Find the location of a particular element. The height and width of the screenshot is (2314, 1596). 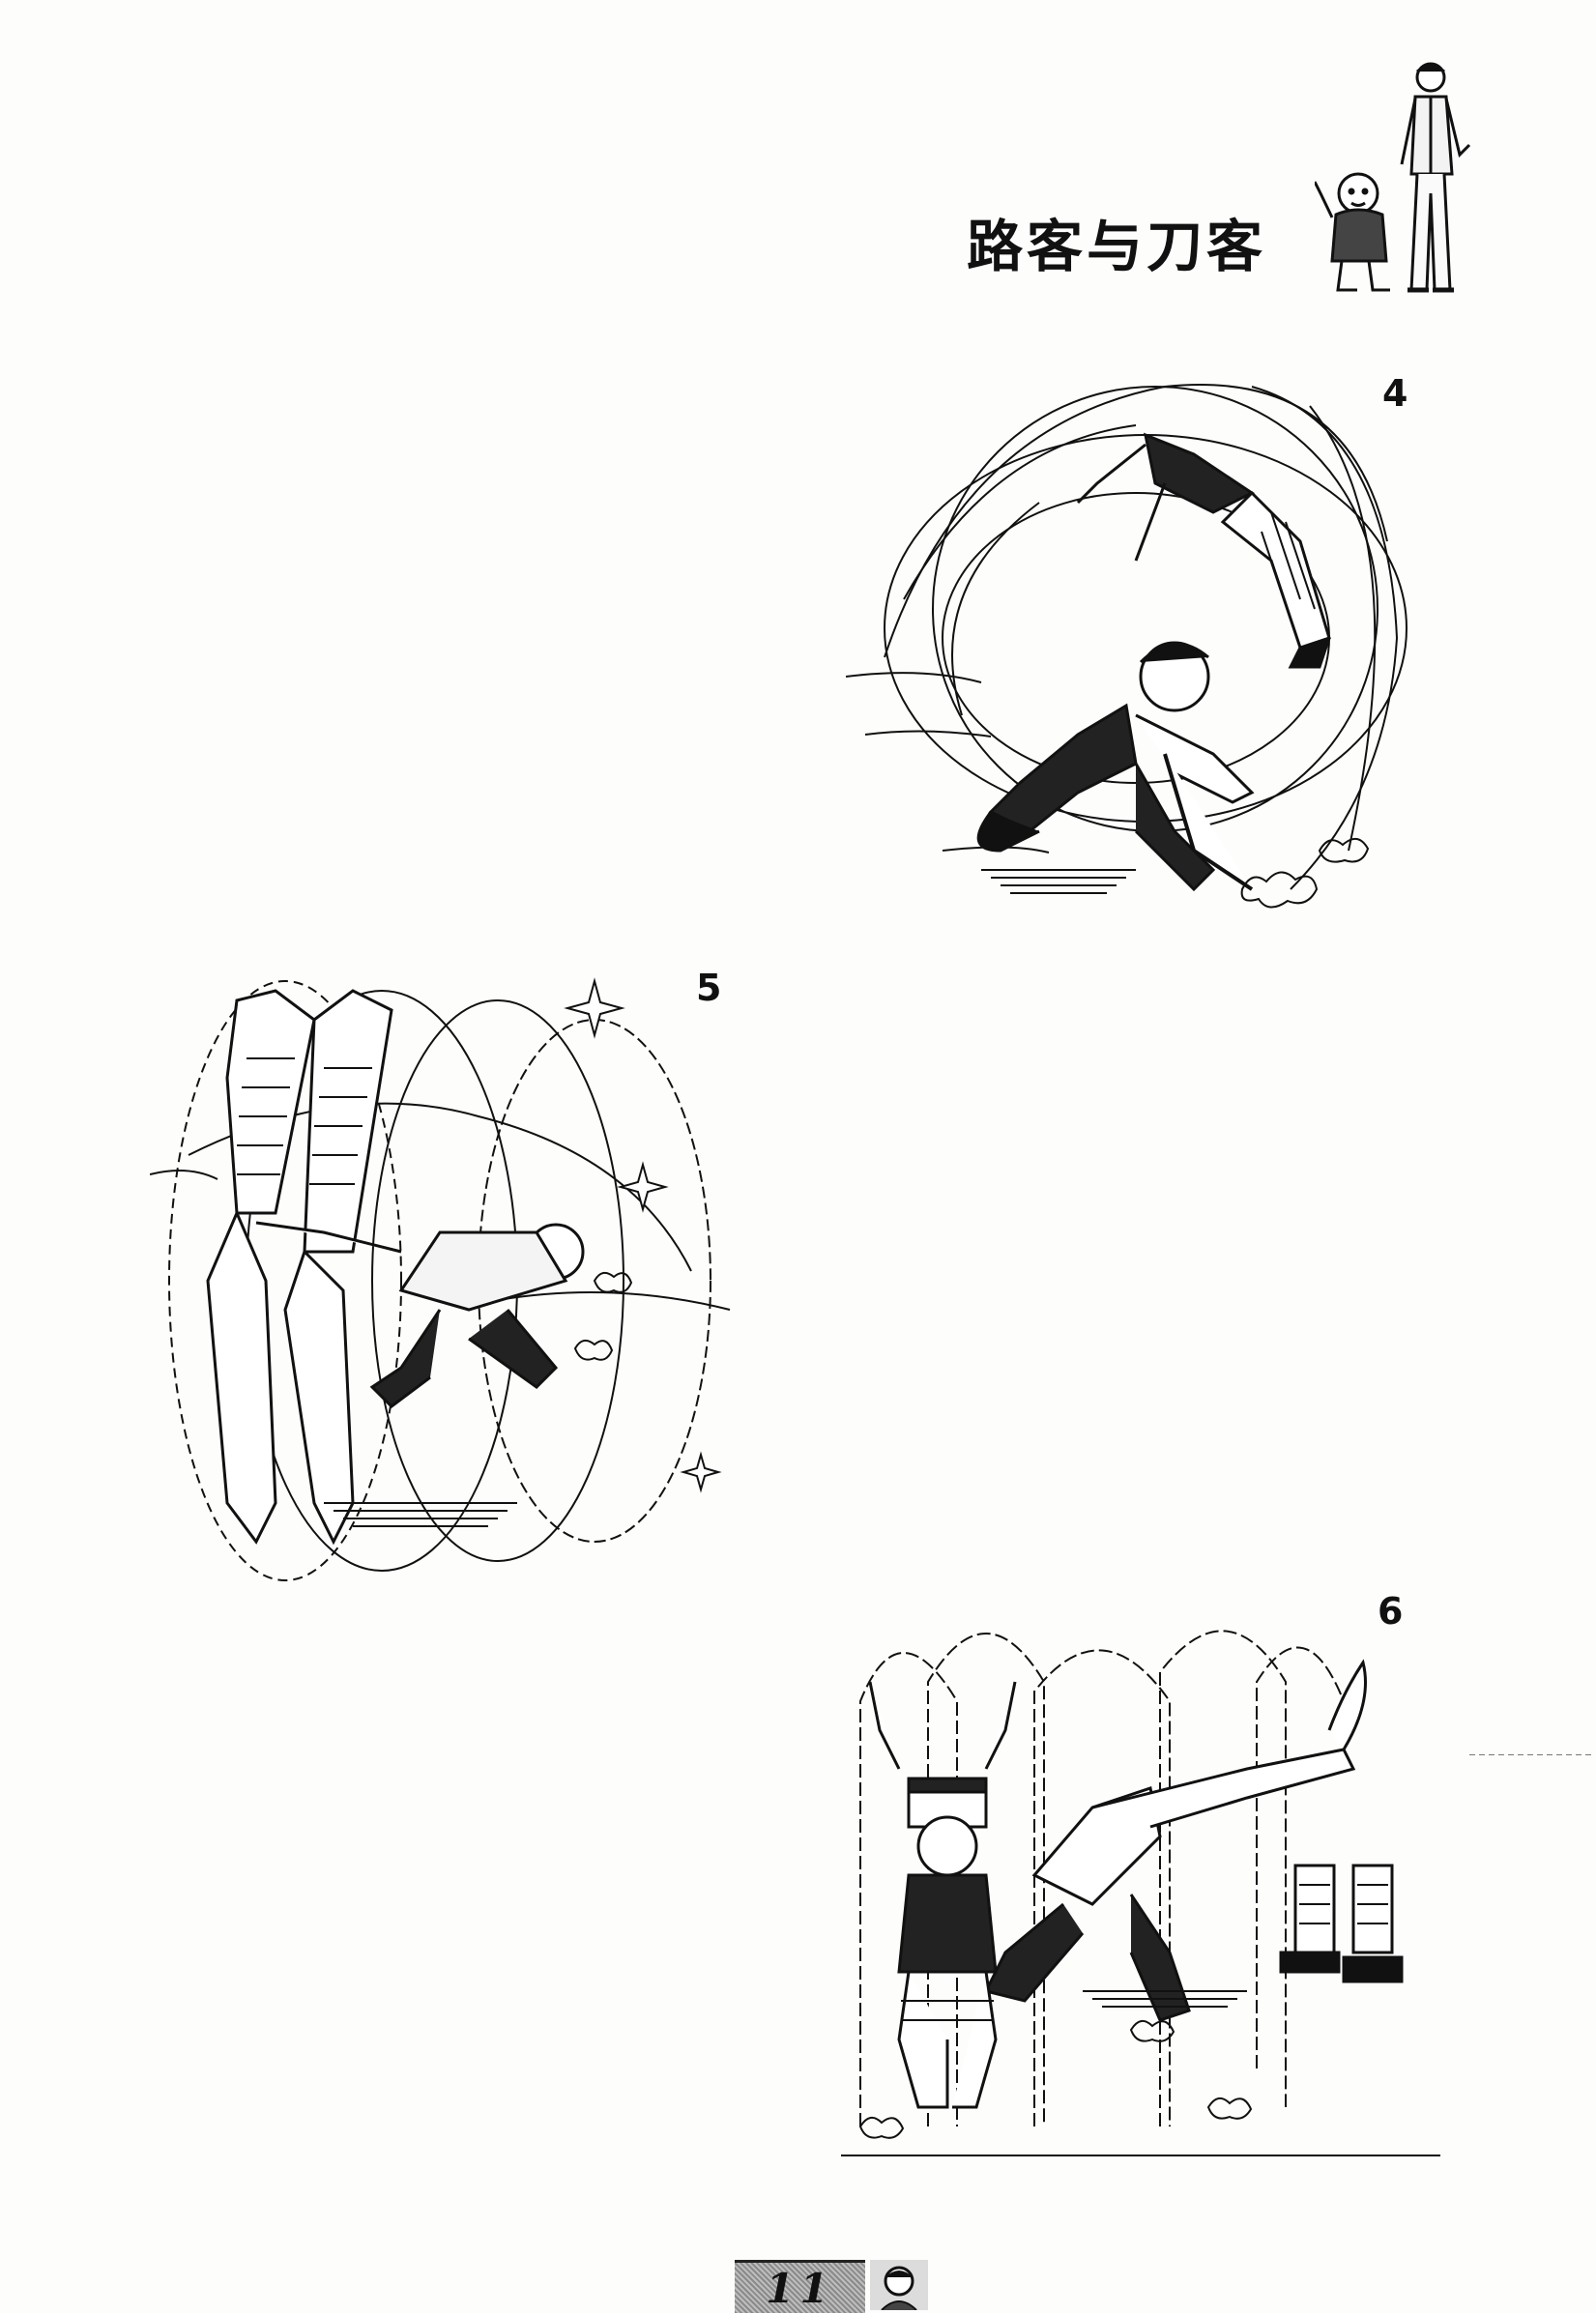

comic-panel-5: 5 is located at coordinates (449, 1276).